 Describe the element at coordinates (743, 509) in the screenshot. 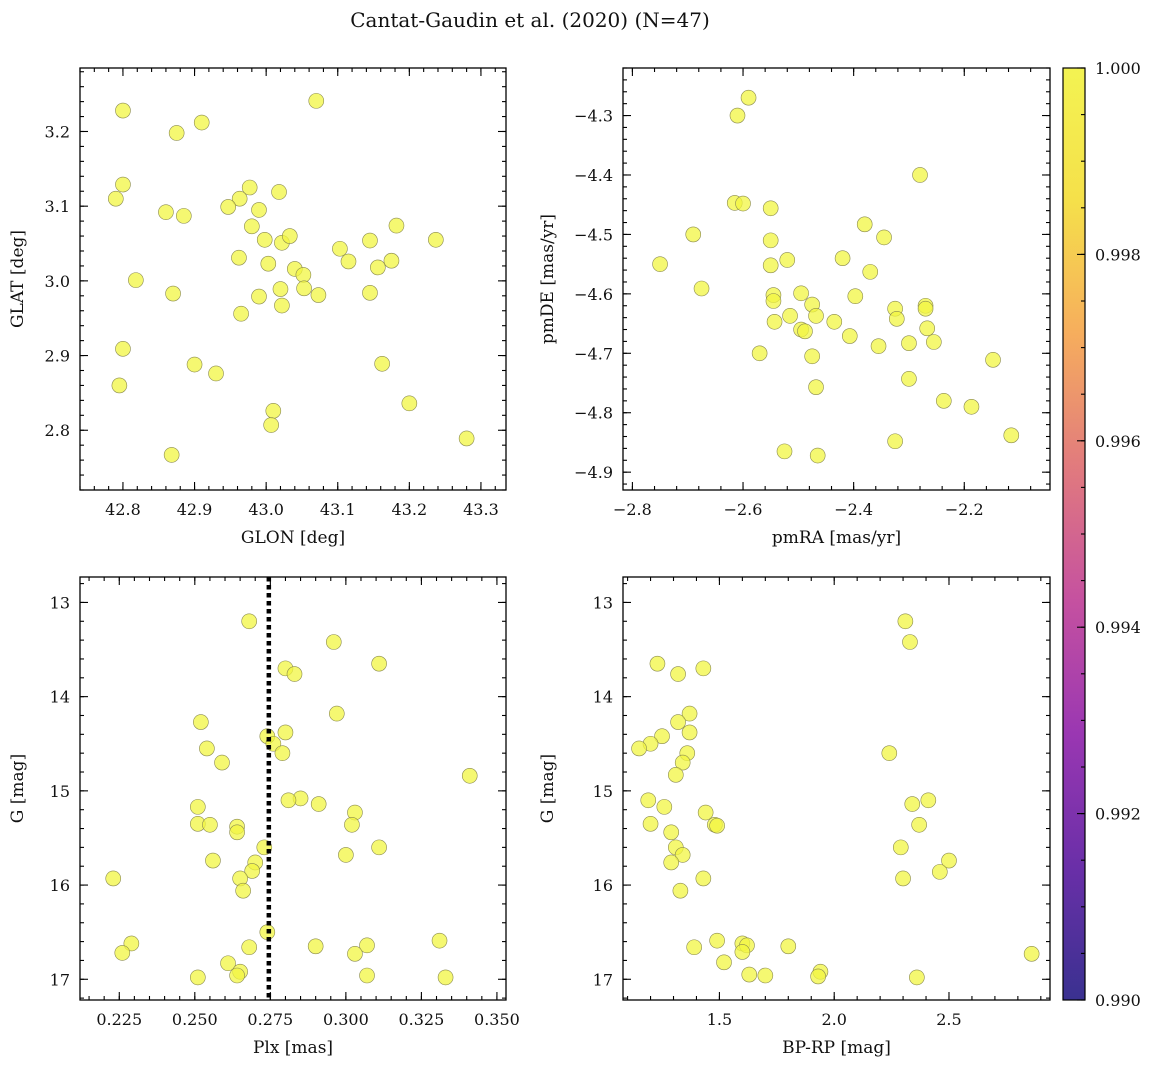

I see `x-tick-label: −2.6` at that location.